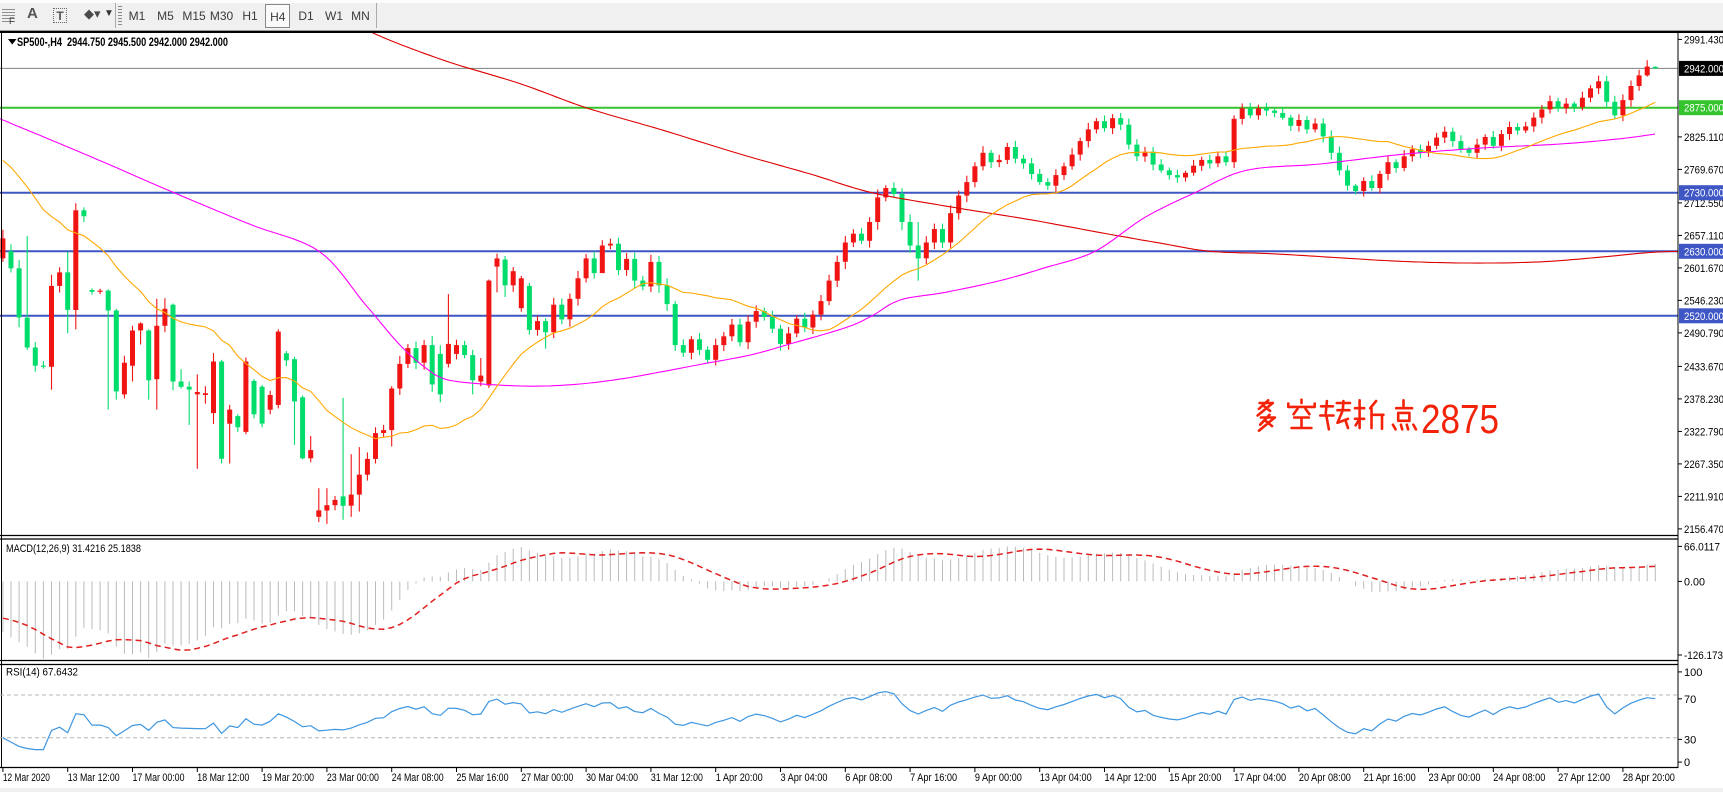  Describe the element at coordinates (1195, 778) in the screenshot. I see `svg-text: 15 Apr 20:00` at that location.